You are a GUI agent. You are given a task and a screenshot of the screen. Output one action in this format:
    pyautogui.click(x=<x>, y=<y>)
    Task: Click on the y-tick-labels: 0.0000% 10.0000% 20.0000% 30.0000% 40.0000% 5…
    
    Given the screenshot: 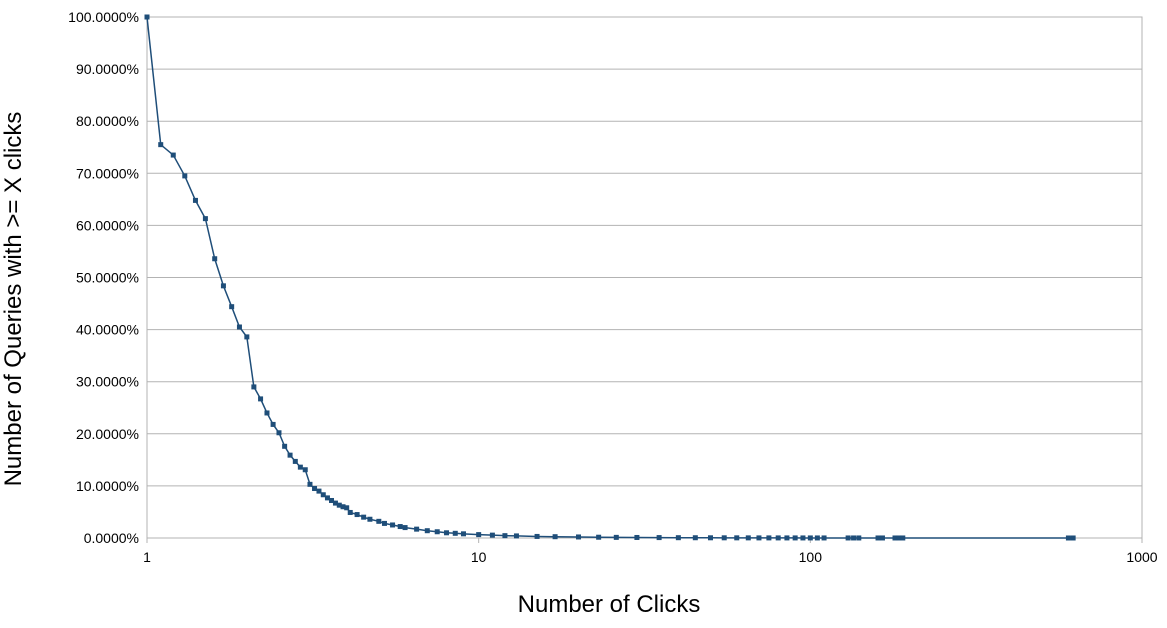 What is the action you would take?
    pyautogui.click(x=103, y=277)
    